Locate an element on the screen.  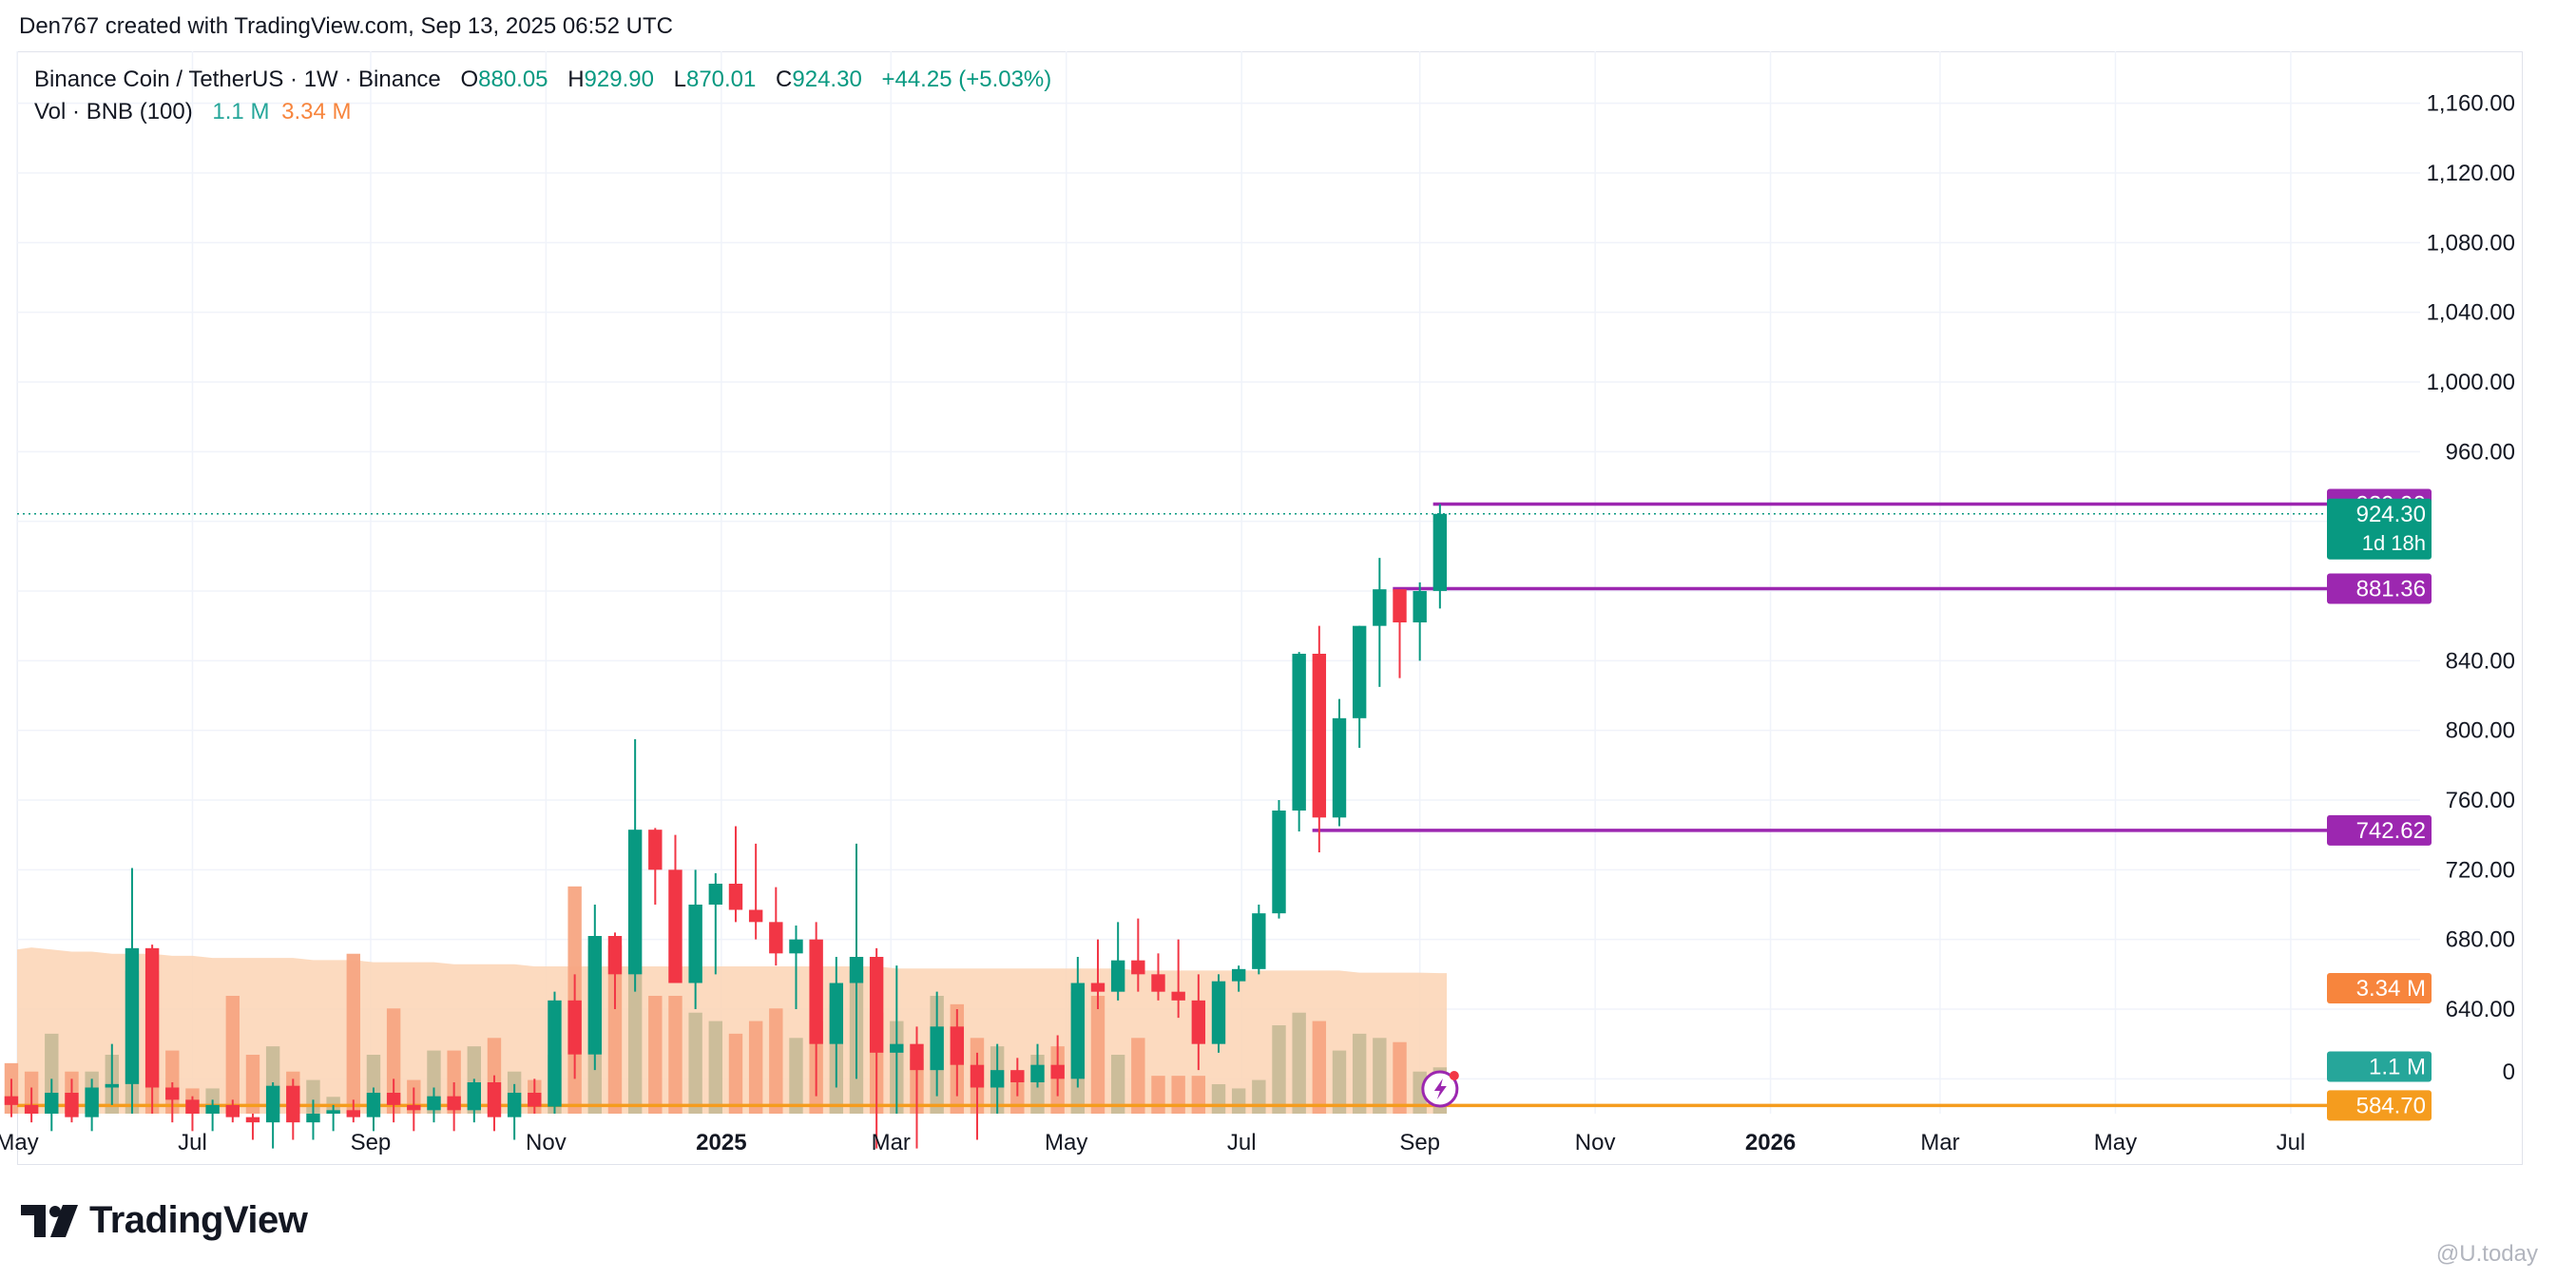
legend-high-value: 929.90 is located at coordinates (619, 79).